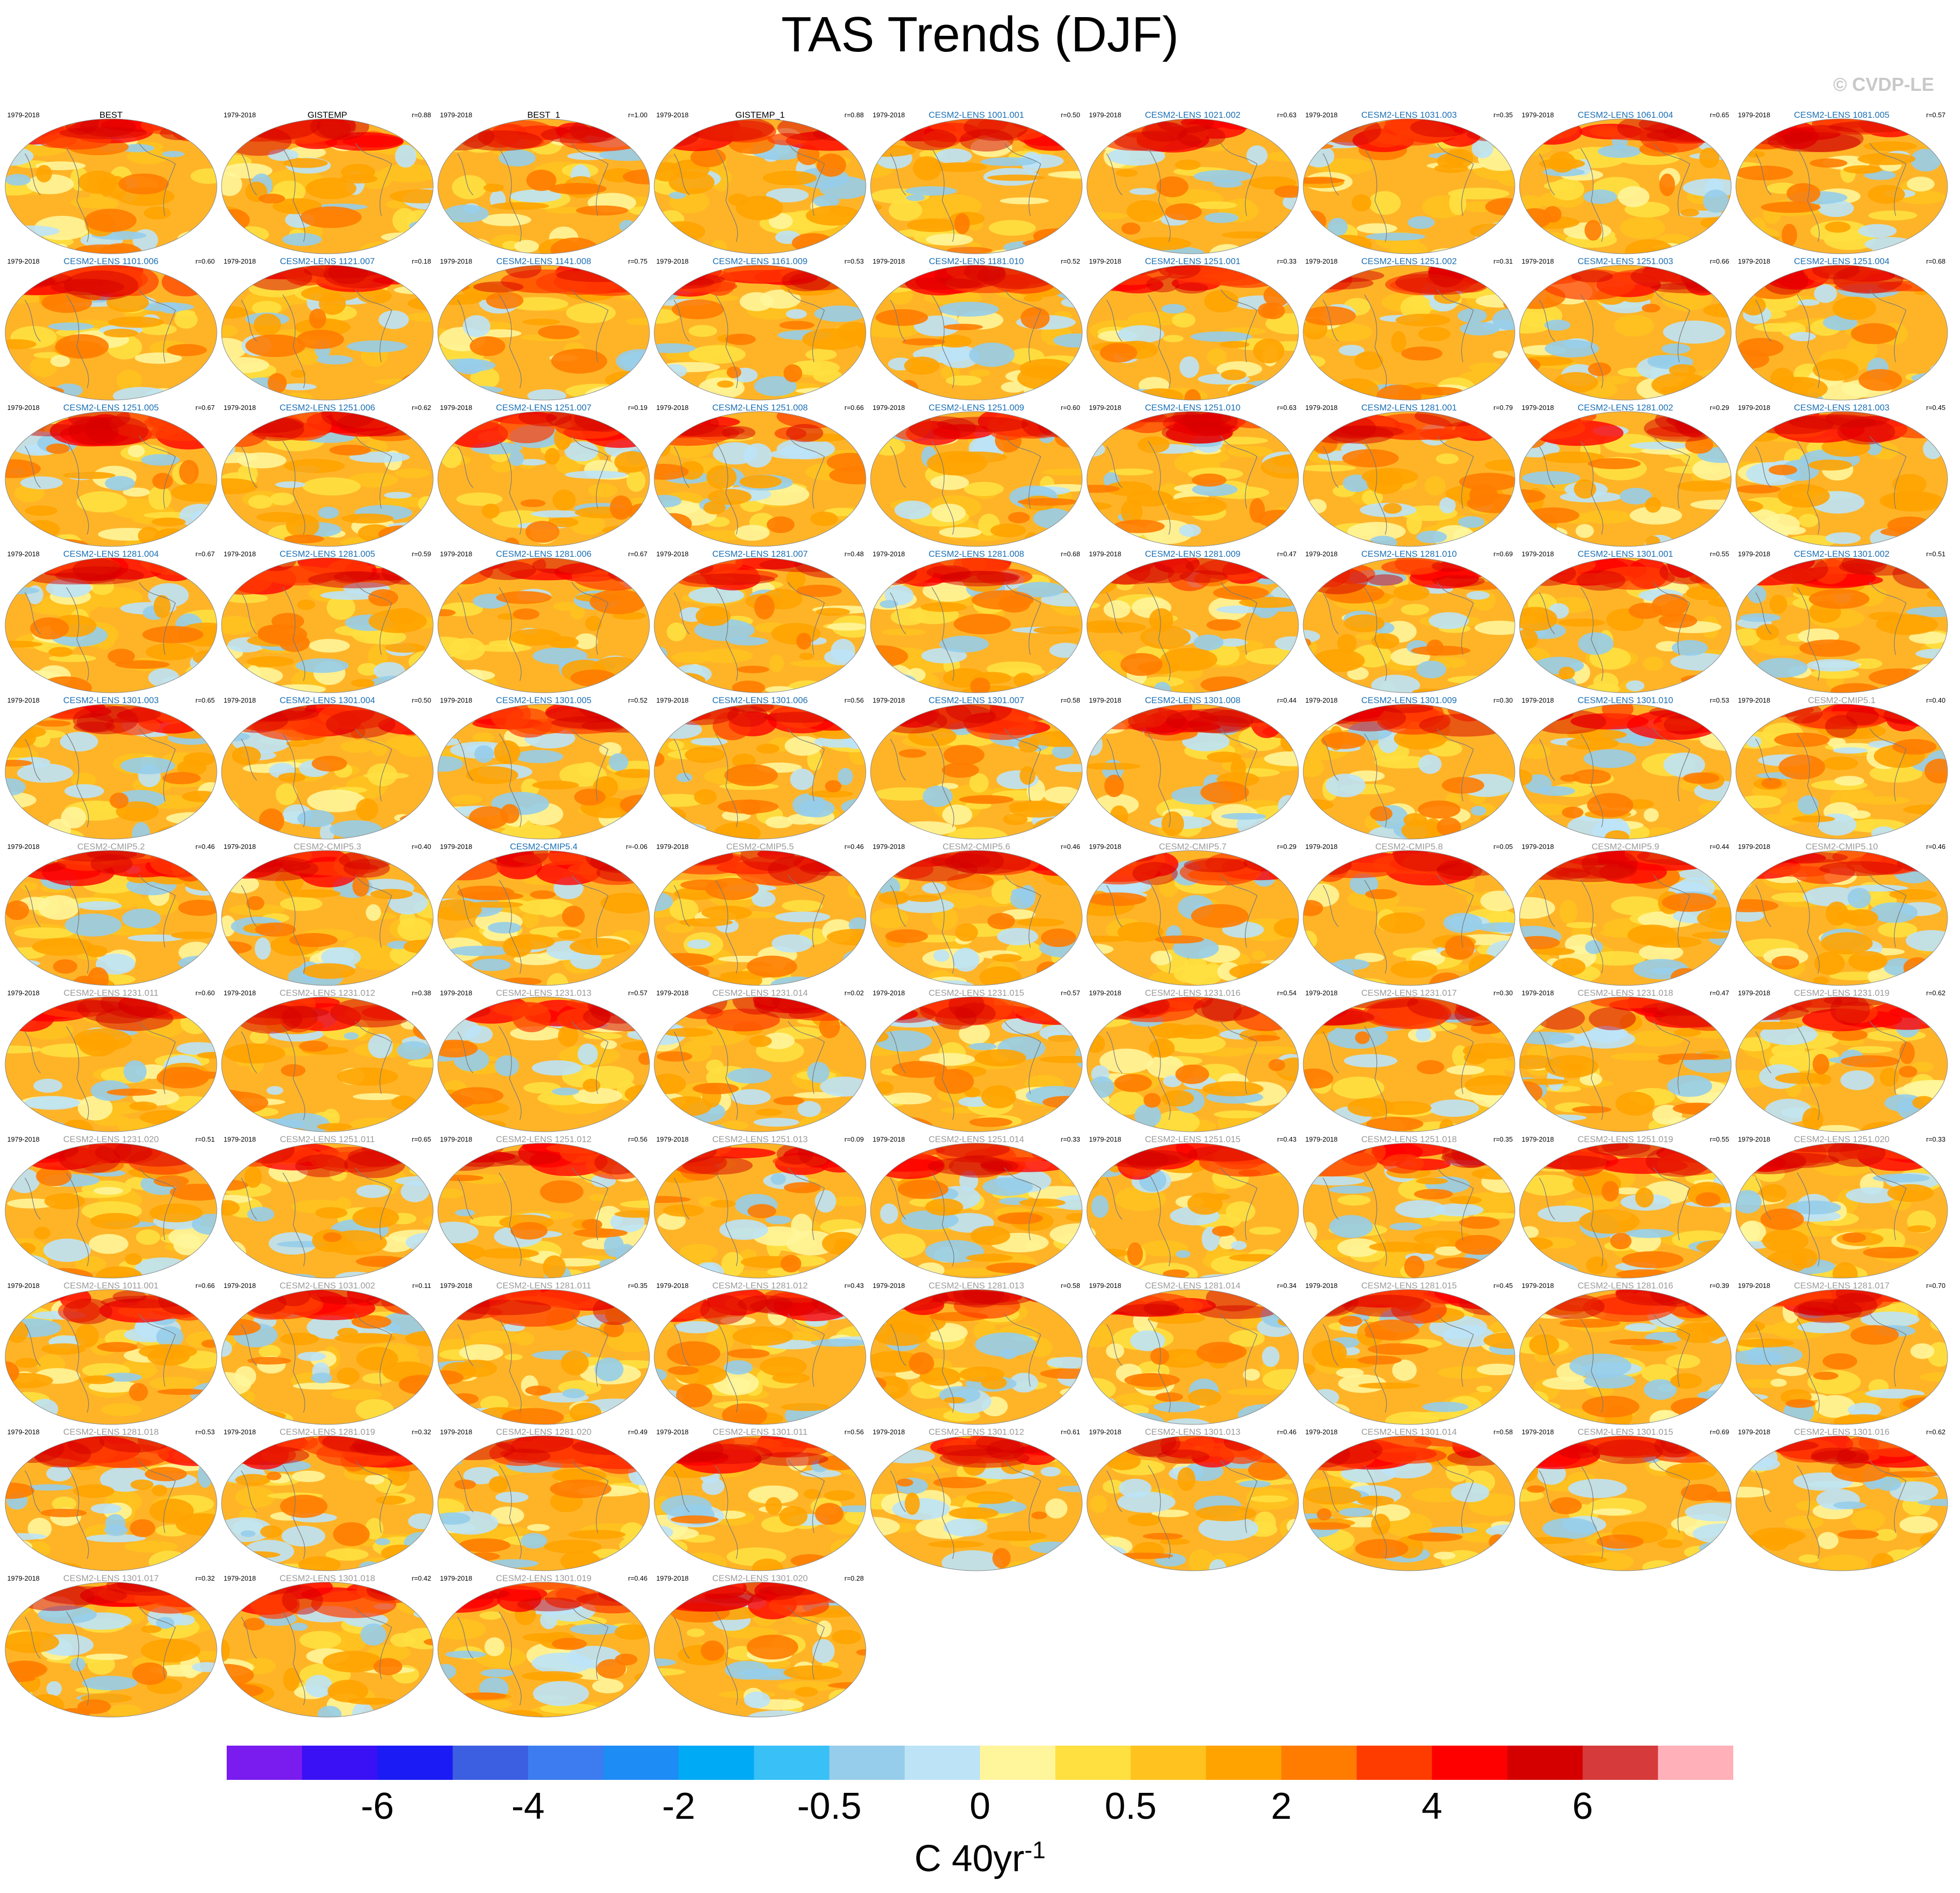 This screenshot has width=1960, height=1893. I want to click on pattern-correlation: r=0.88, so click(421, 115).